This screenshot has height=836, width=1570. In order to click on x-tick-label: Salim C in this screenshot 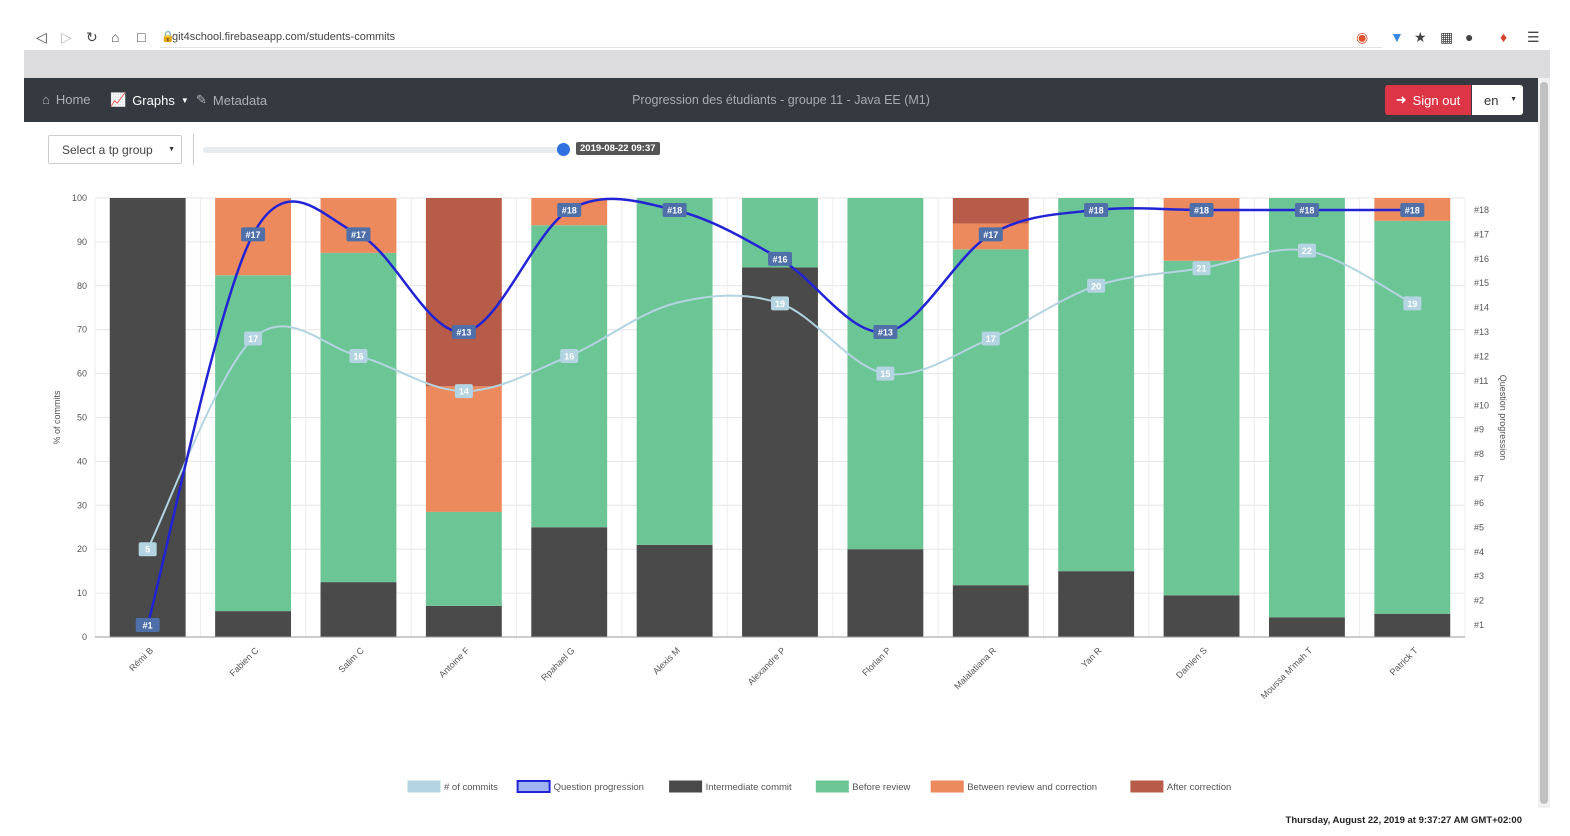, I will do `click(352, 660)`.